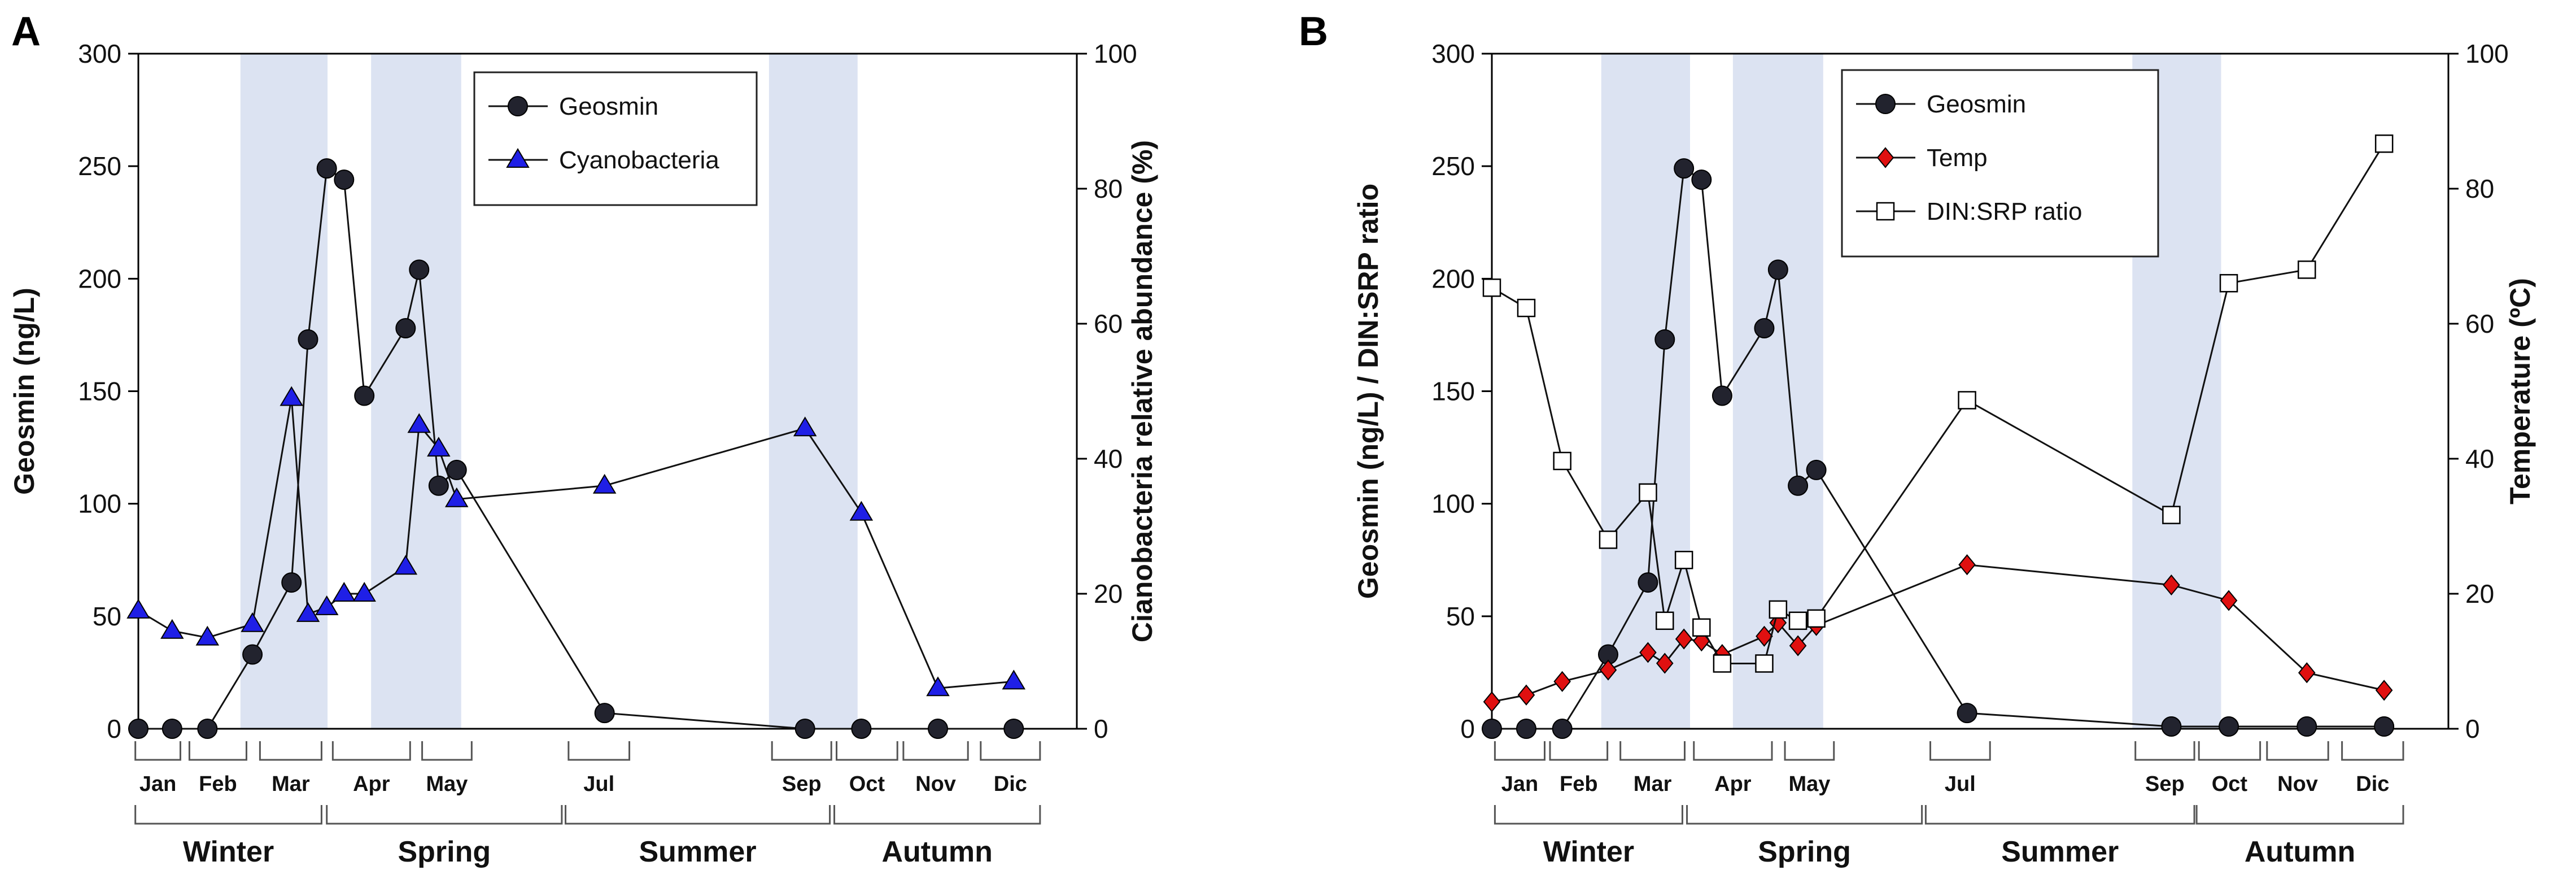 This screenshot has width=2576, height=870. What do you see at coordinates (1108, 189) in the screenshot?
I see `y-right-tick-label: 80` at bounding box center [1108, 189].